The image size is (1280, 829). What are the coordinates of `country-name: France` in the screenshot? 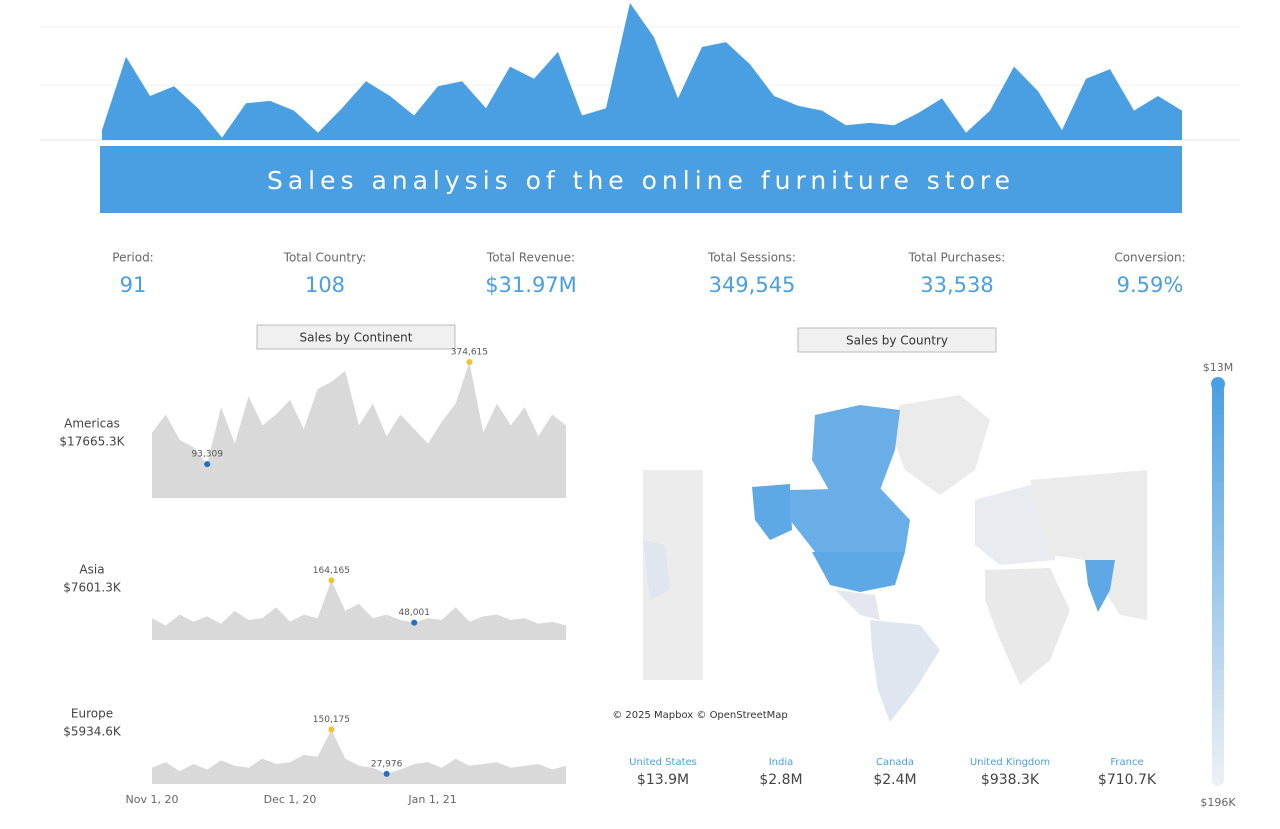 It's located at (1126, 762).